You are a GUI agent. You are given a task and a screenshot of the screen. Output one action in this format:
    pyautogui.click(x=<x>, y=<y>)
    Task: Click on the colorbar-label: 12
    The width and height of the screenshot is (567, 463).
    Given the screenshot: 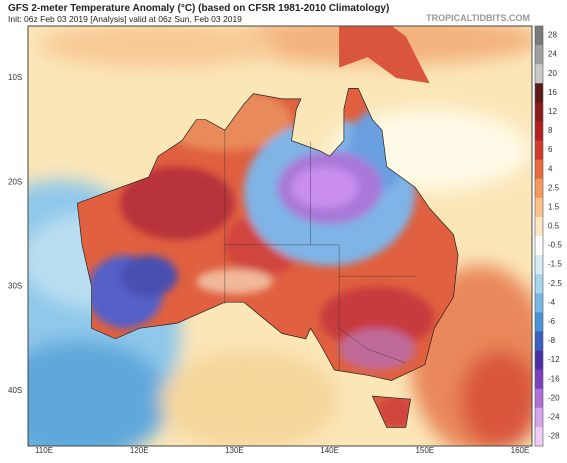 What is the action you would take?
    pyautogui.click(x=552, y=111)
    